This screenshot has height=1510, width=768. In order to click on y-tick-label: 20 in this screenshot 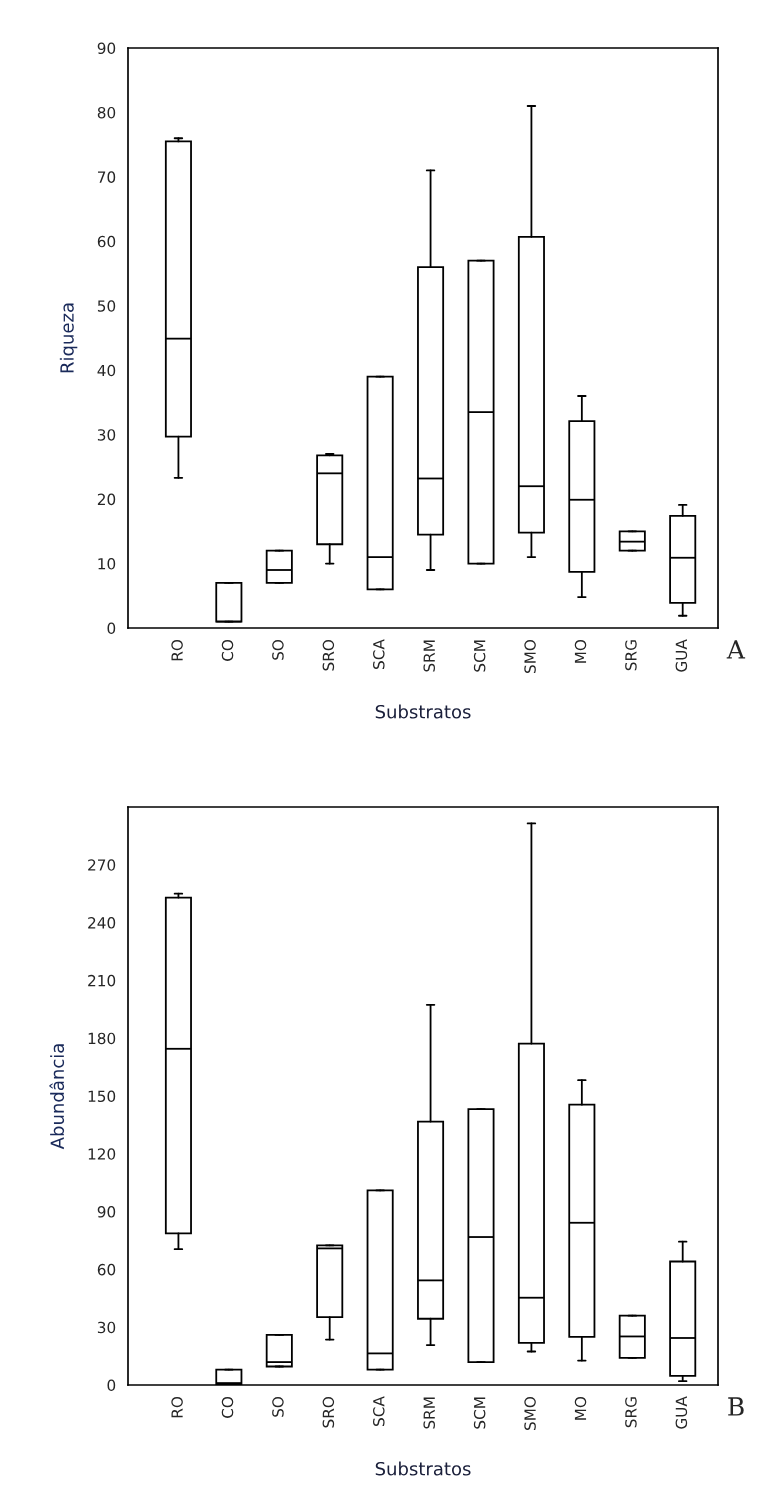, I will do `click(106, 499)`.